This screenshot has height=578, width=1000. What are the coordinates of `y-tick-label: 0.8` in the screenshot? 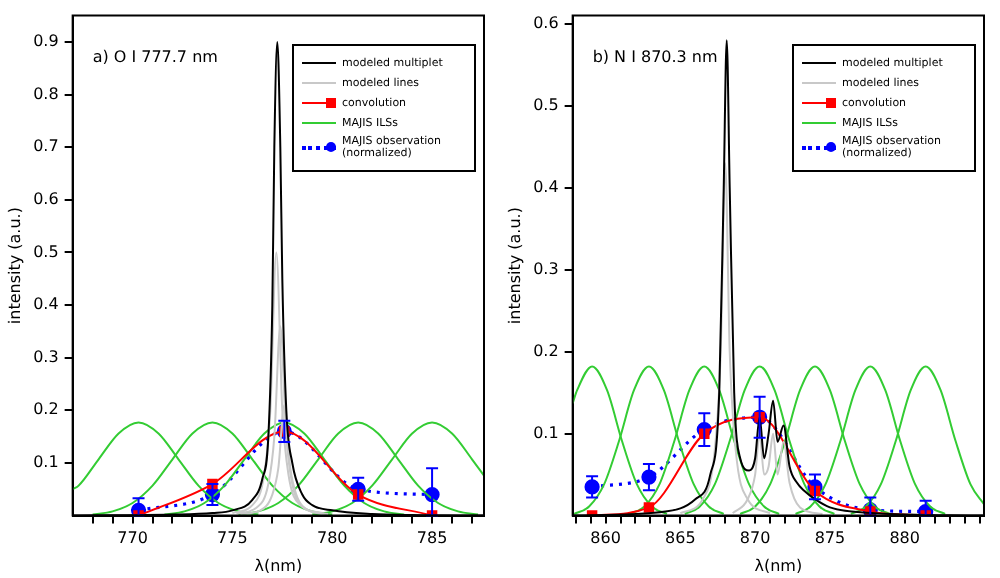 It's located at (46, 93).